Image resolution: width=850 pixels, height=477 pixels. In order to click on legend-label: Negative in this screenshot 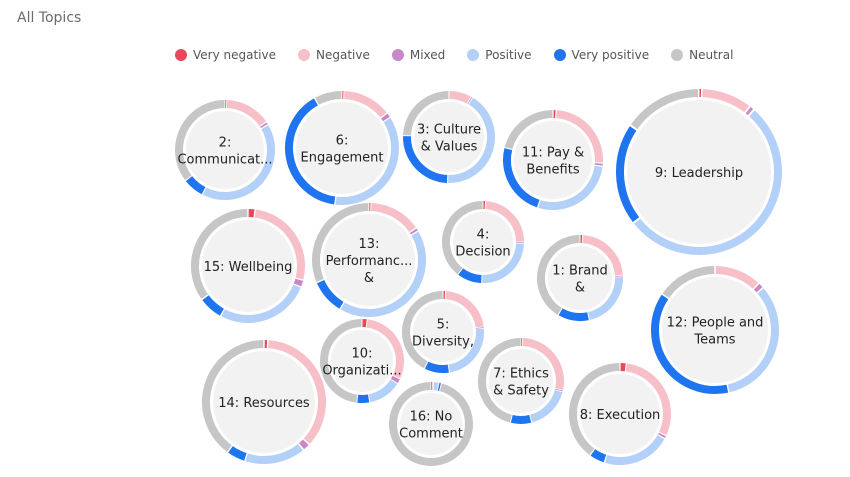, I will do `click(343, 55)`.